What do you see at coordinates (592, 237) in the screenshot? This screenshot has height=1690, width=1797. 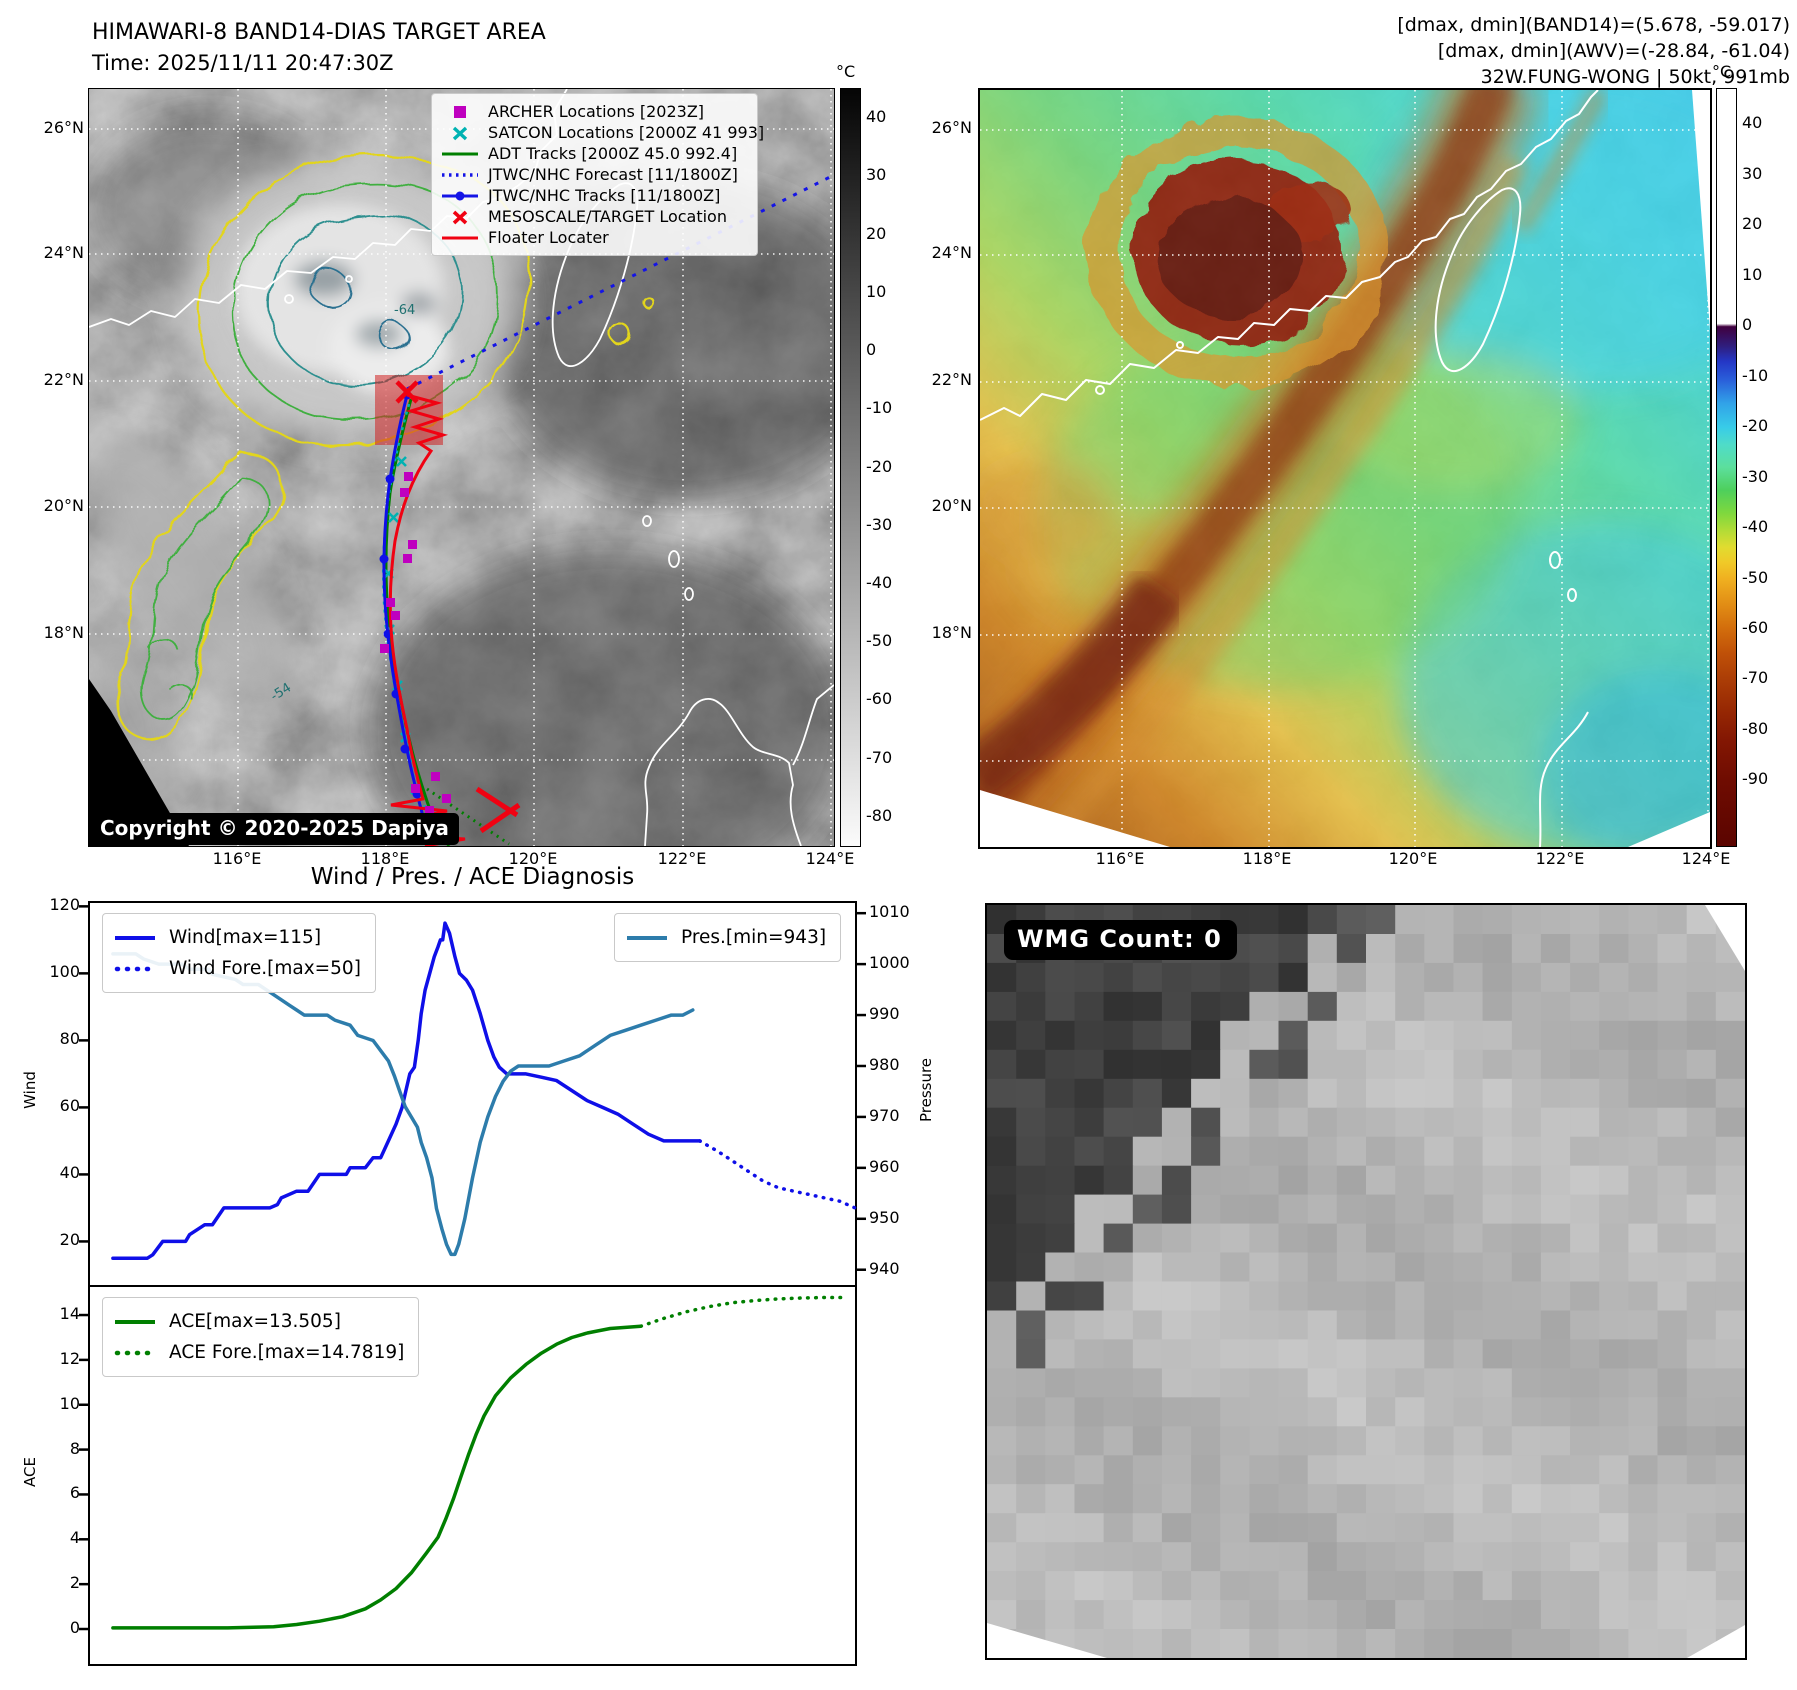 I see `legend-item: Floater Locater` at bounding box center [592, 237].